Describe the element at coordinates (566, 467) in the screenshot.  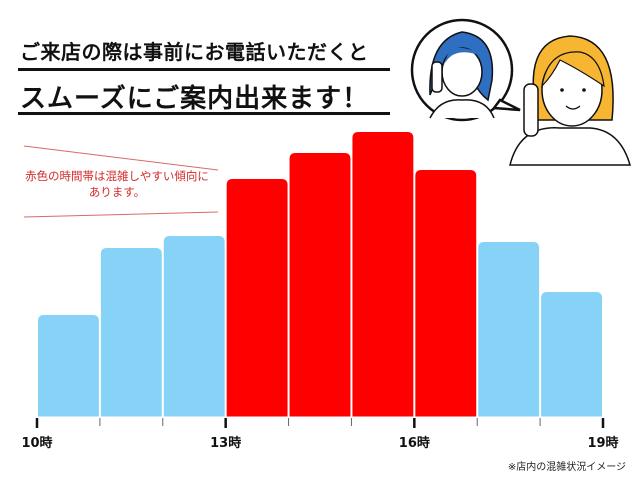
I see `footnote: ※店内の混雑状況イメージ` at that location.